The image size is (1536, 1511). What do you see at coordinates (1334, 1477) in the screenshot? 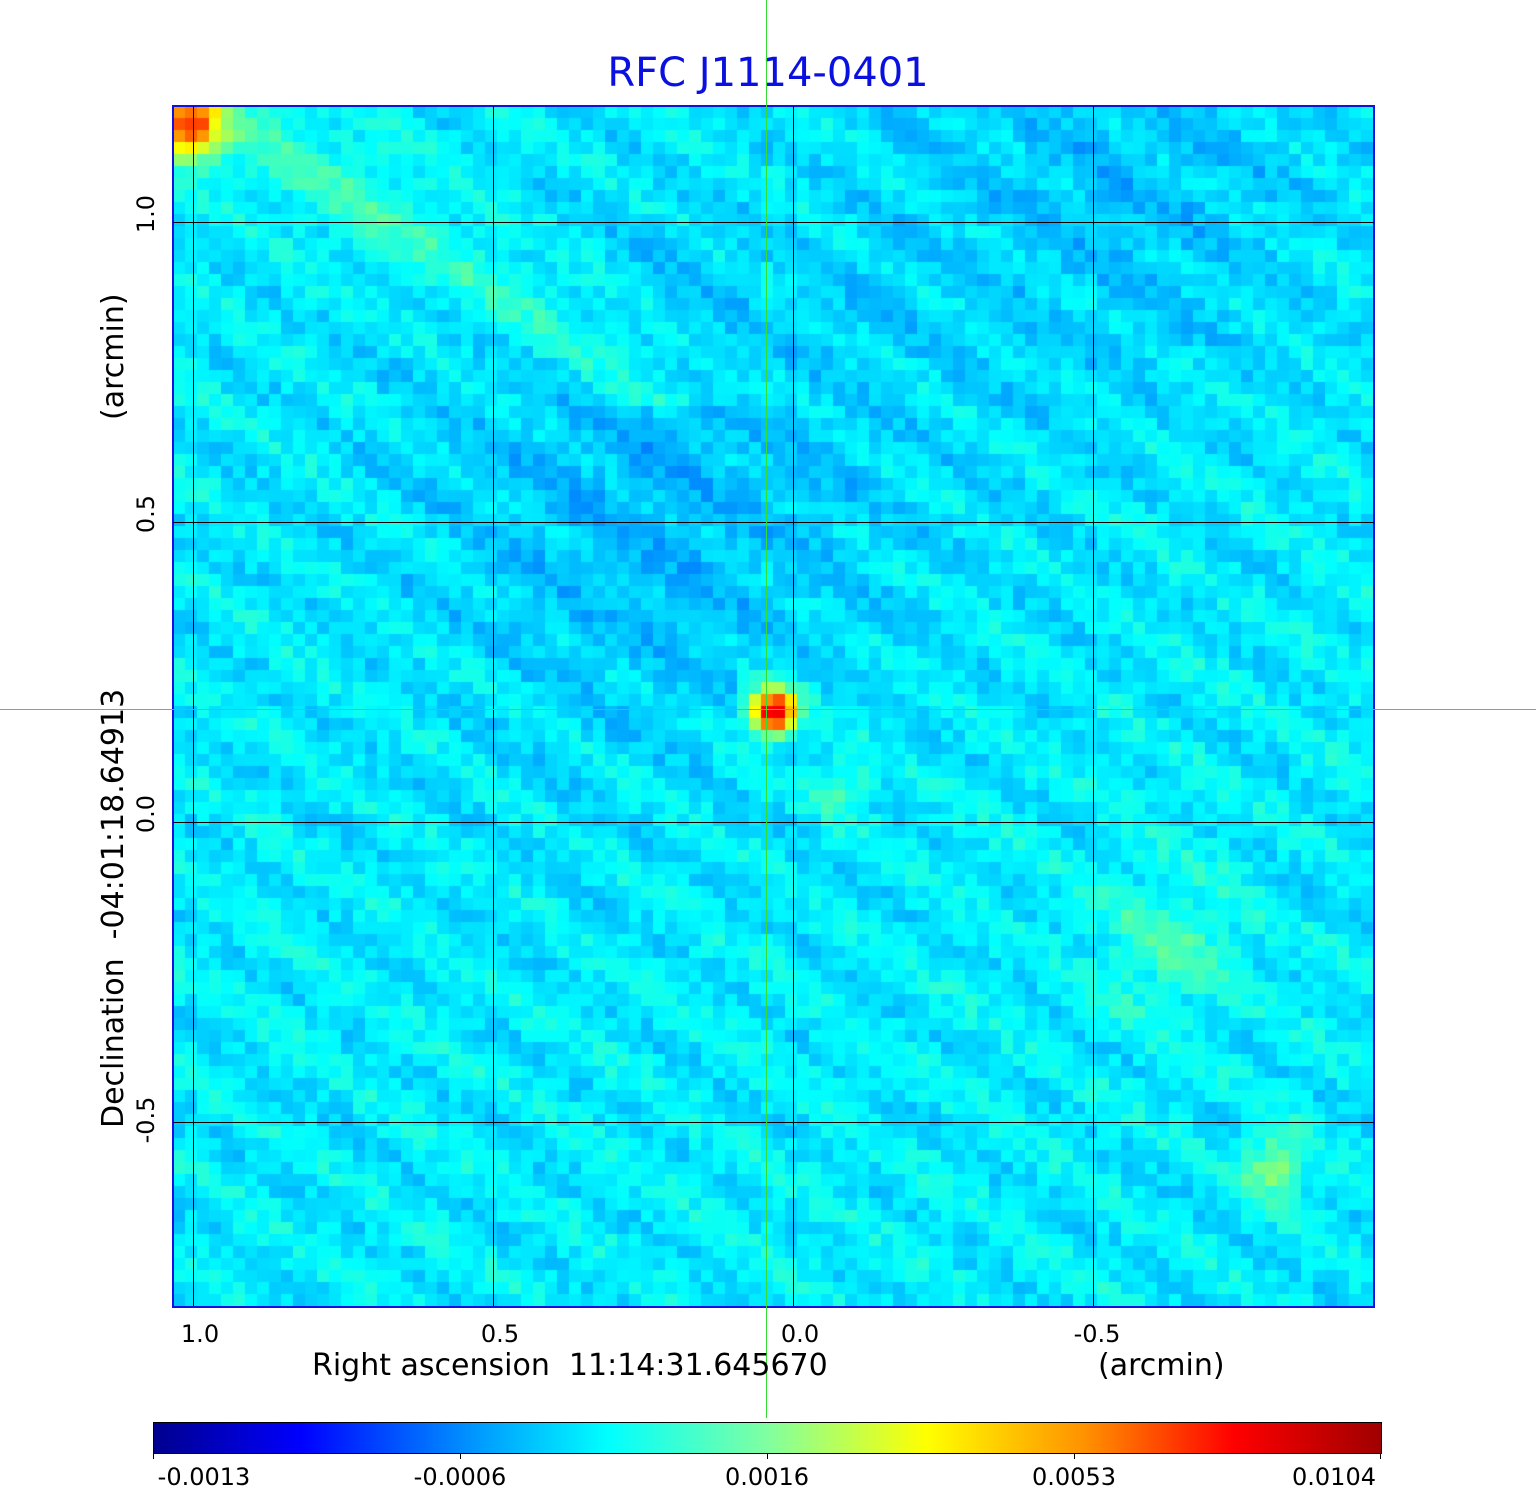
I see `colorbar-tick-label: 0.0104` at bounding box center [1334, 1477].